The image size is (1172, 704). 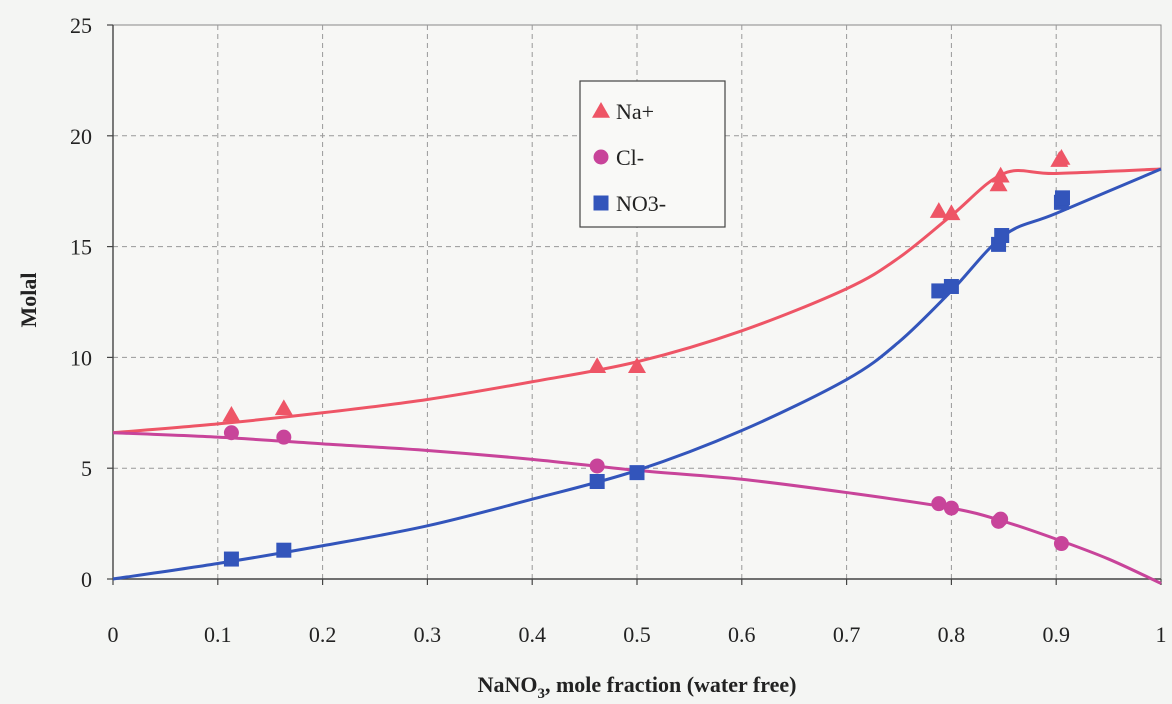 What do you see at coordinates (81, 247) in the screenshot?
I see `y-tick-label: 15` at bounding box center [81, 247].